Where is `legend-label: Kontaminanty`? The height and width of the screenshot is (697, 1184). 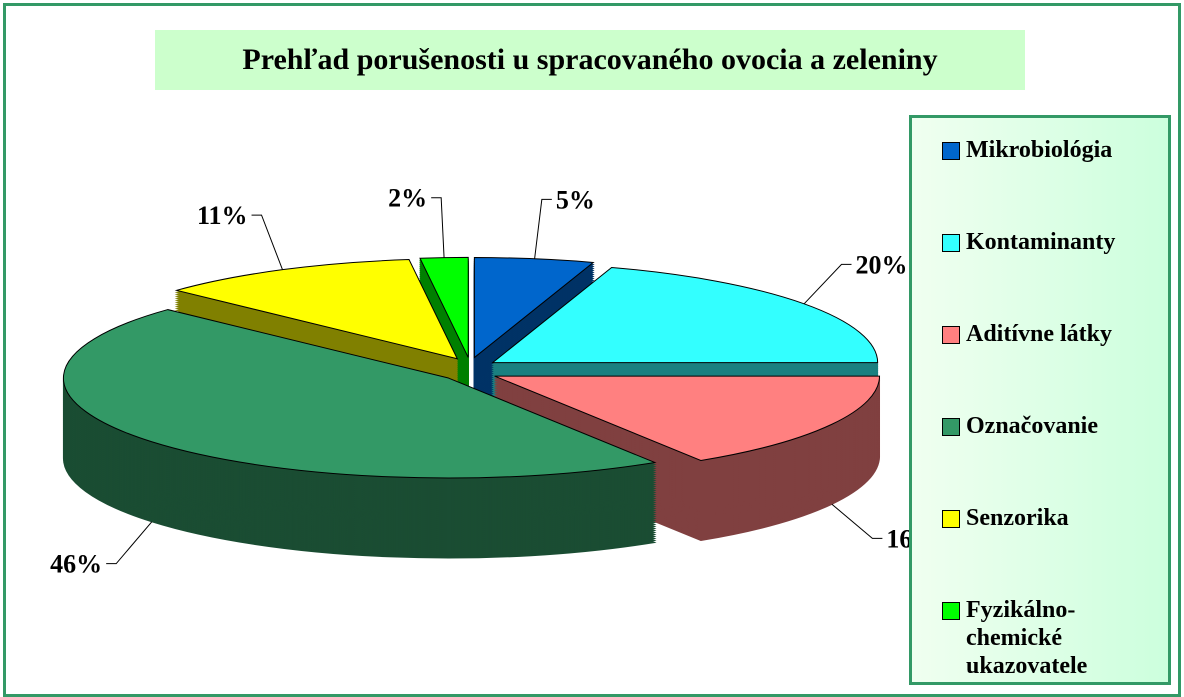 legend-label: Kontaminanty is located at coordinates (1041, 242).